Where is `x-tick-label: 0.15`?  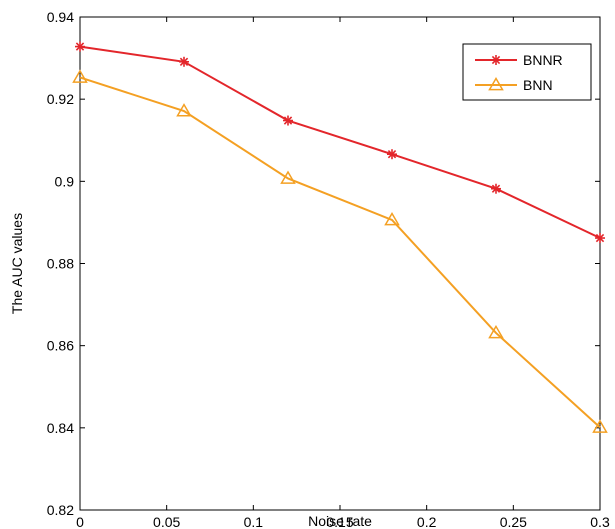
x-tick-label: 0.15 is located at coordinates (339, 521).